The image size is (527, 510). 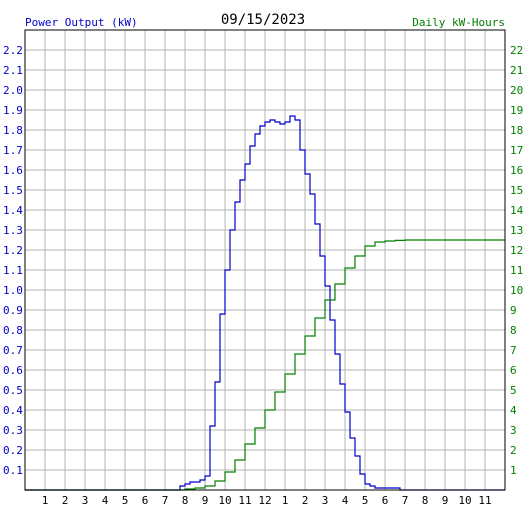 What do you see at coordinates (513, 410) in the screenshot?
I see `right-tick-label: 4` at bounding box center [513, 410].